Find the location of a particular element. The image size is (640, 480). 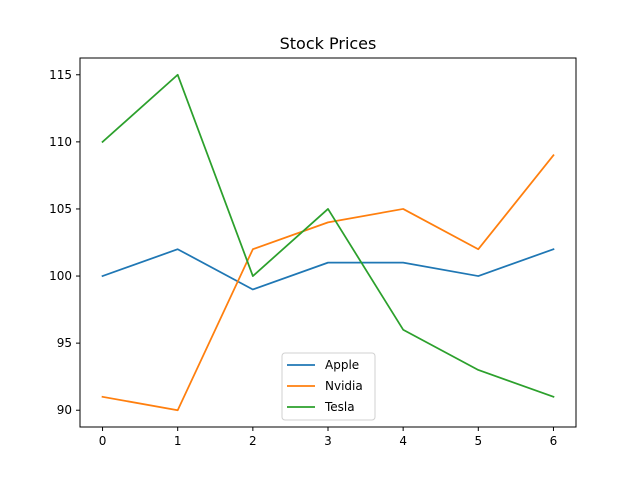

y-tick-label: 100 is located at coordinates (60, 276).